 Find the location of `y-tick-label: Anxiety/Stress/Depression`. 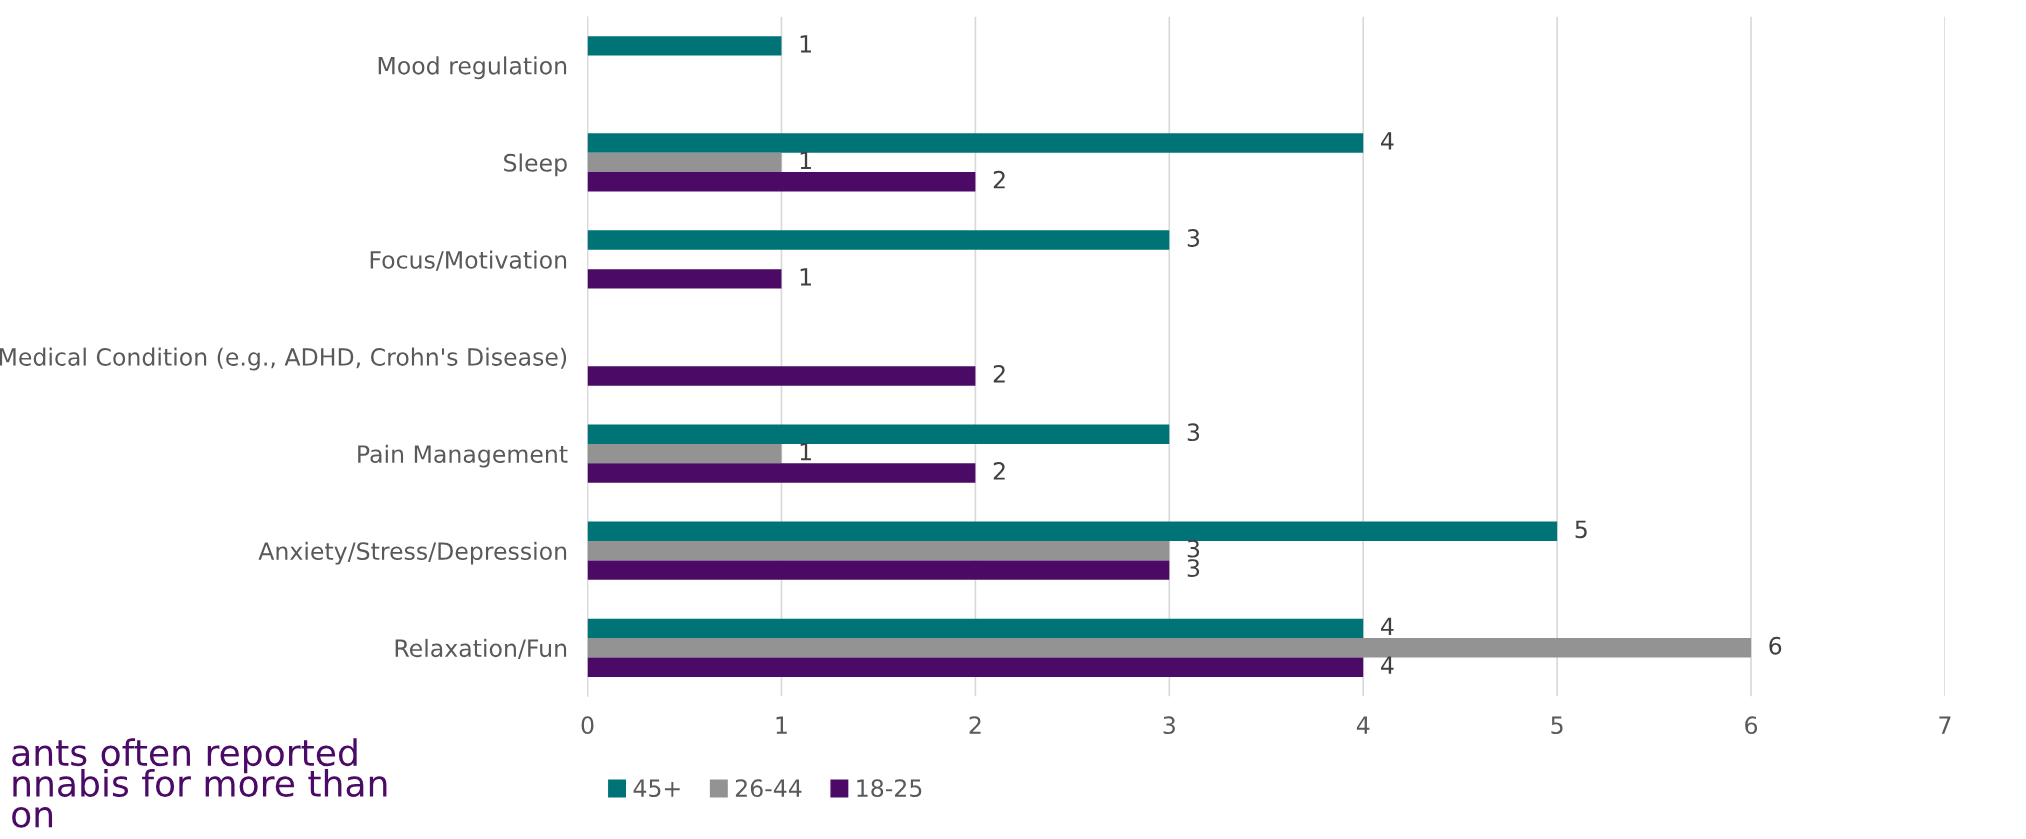

y-tick-label: Anxiety/Stress/Depression is located at coordinates (412, 553).